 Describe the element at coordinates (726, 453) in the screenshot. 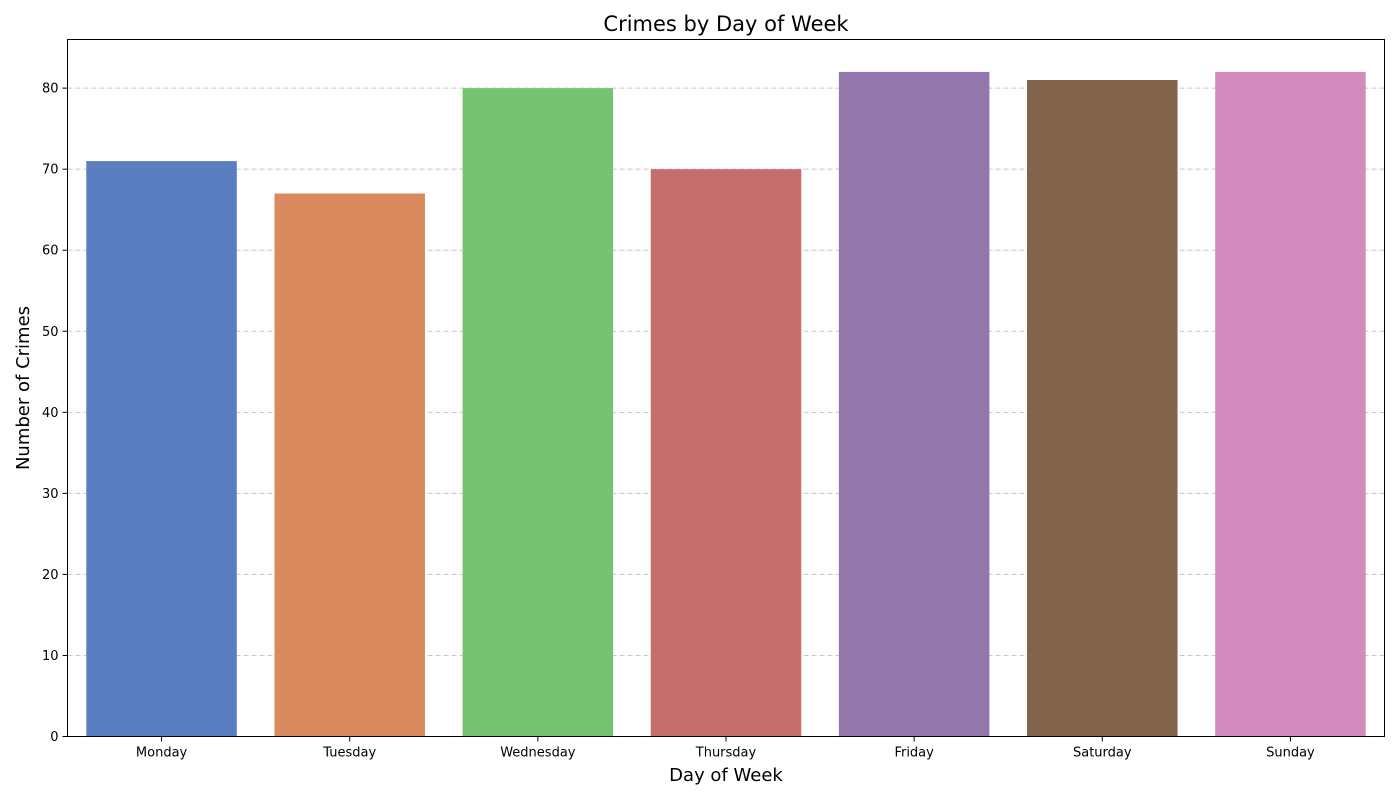

I see `bar-thursday` at that location.